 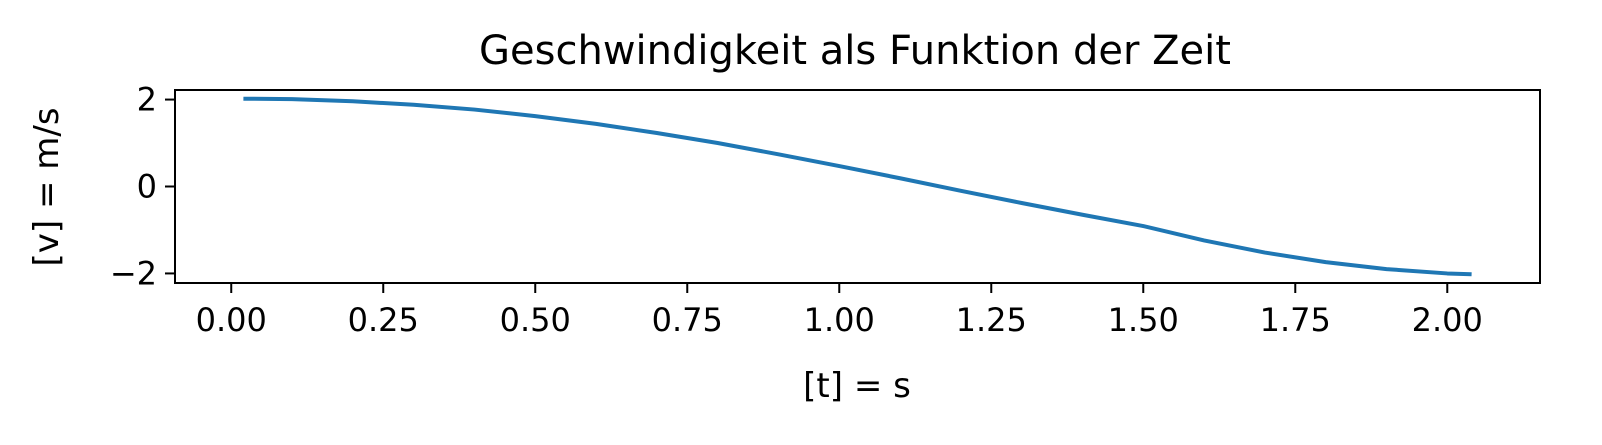 What do you see at coordinates (47, 186) in the screenshot?
I see `y-axis-label: [v] = m/s` at bounding box center [47, 186].